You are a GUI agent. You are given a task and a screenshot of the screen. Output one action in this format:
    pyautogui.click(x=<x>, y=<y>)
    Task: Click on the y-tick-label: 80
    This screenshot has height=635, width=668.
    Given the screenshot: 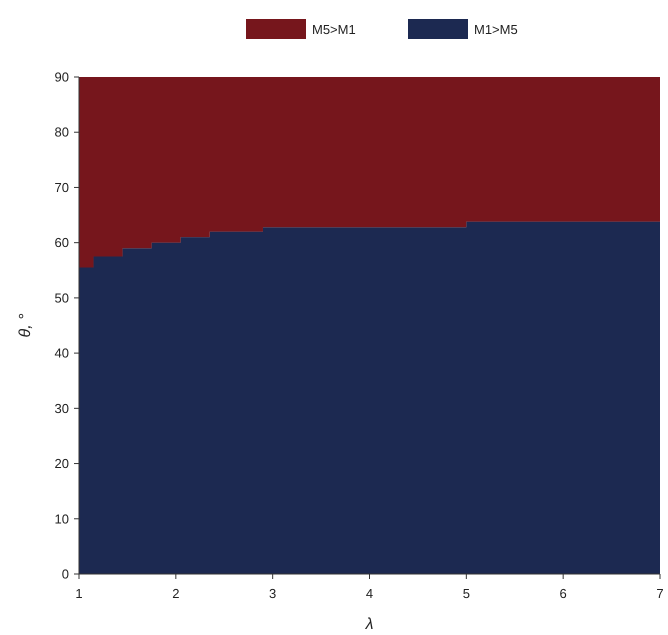 What is the action you would take?
    pyautogui.click(x=61, y=132)
    